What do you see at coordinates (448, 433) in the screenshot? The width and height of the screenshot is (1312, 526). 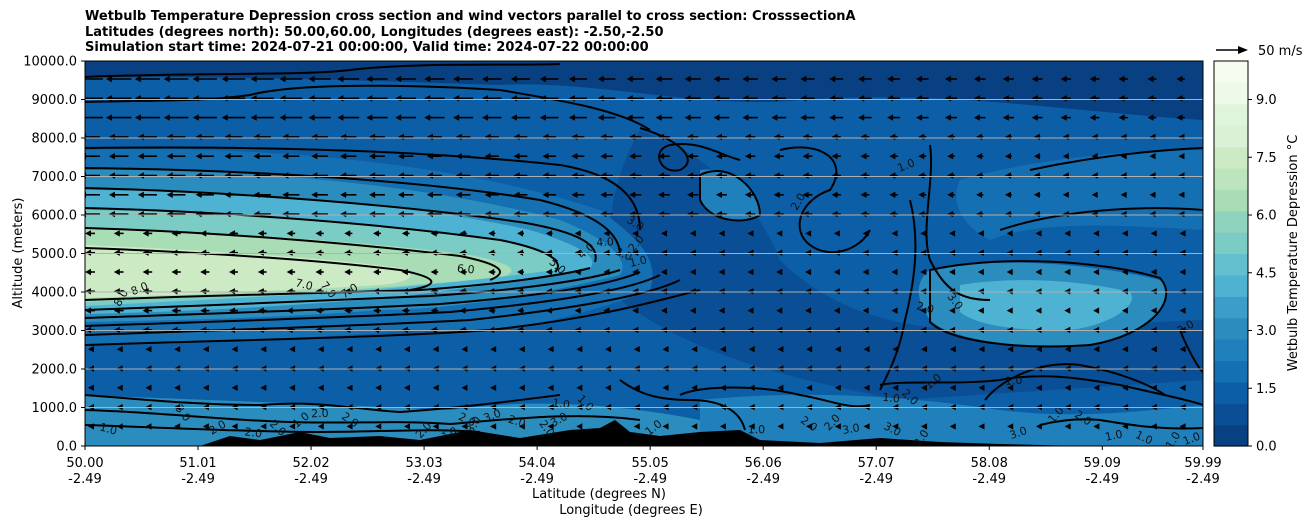 I see `contour-label: 3.0` at bounding box center [448, 433].